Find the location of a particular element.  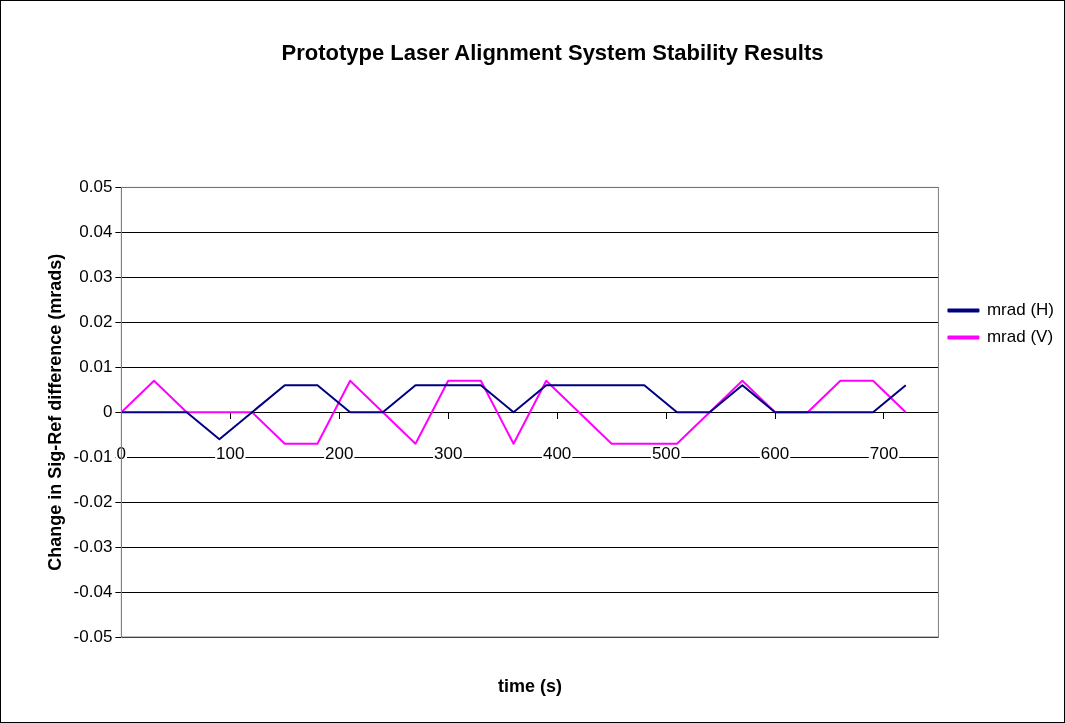

legend-label: mrad (H) is located at coordinates (1020, 310).